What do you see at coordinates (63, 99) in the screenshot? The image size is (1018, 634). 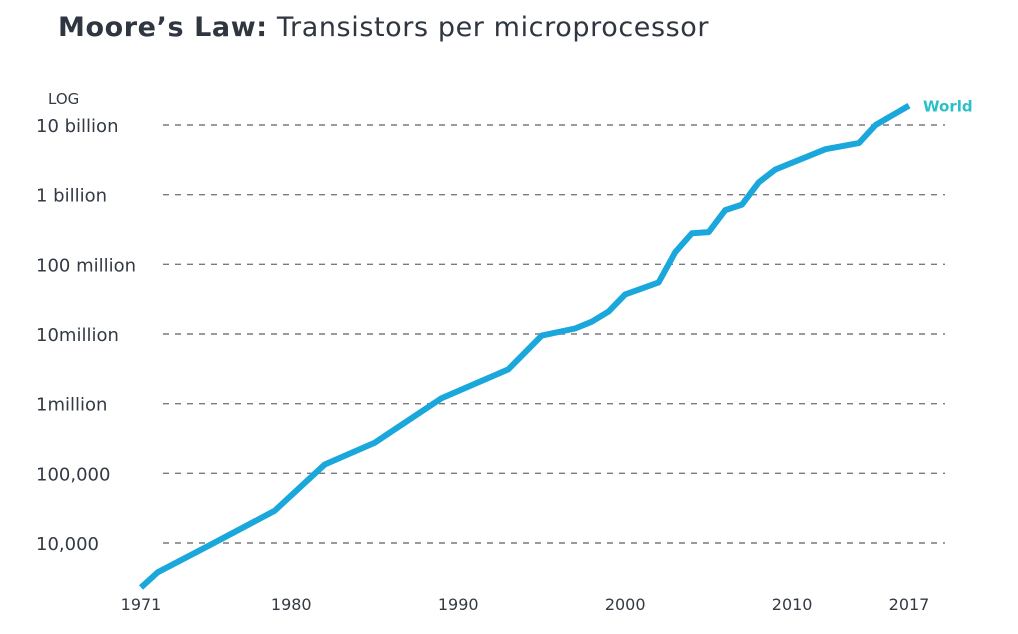 I see `y-axis-note: LOG` at bounding box center [63, 99].